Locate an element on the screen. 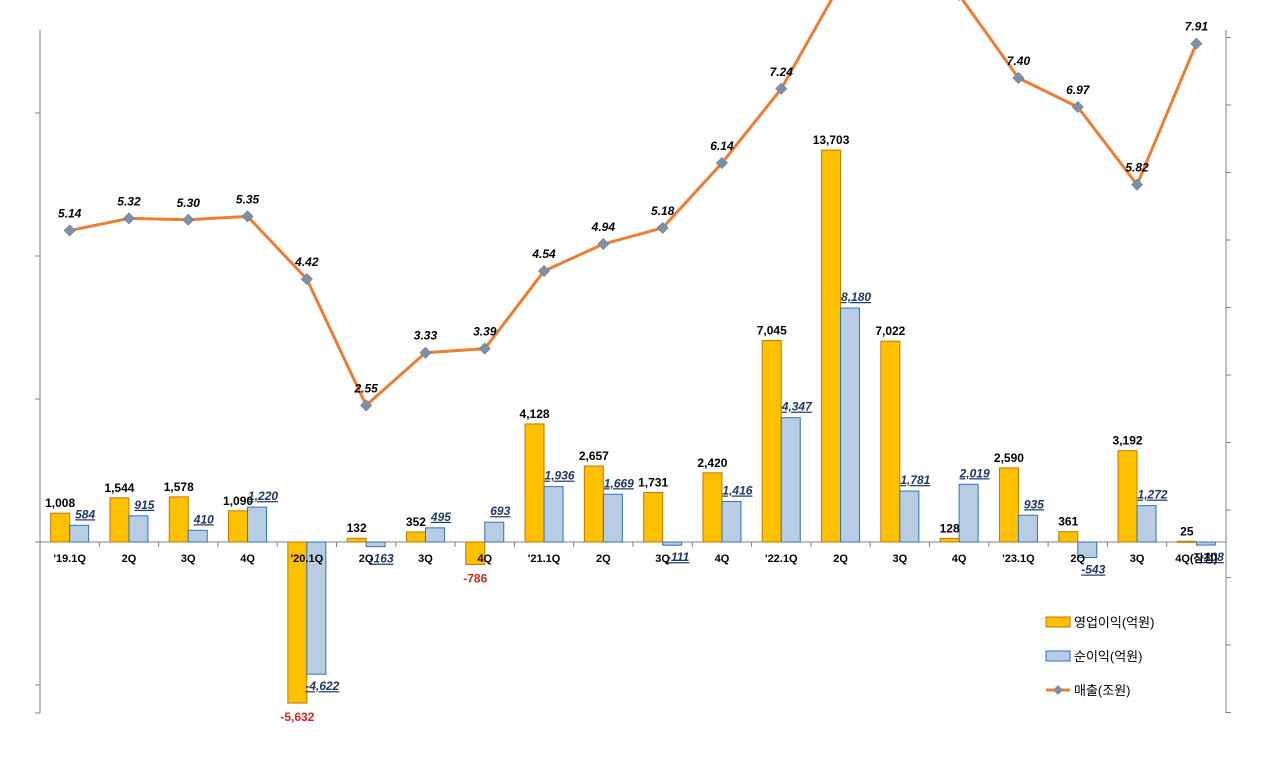 This screenshot has height=763, width=1261. legend-revenue-marker is located at coordinates (1058, 690).